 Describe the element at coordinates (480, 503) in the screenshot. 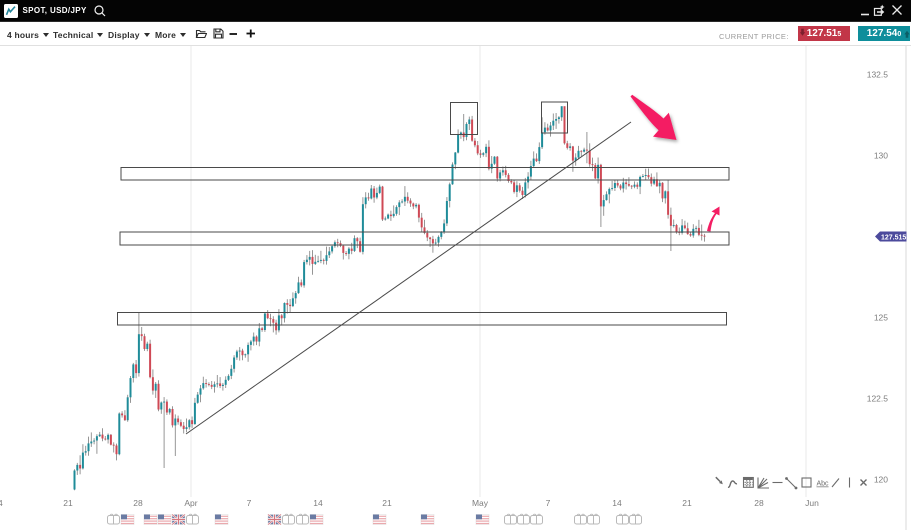

I see `svg-text: May` at that location.